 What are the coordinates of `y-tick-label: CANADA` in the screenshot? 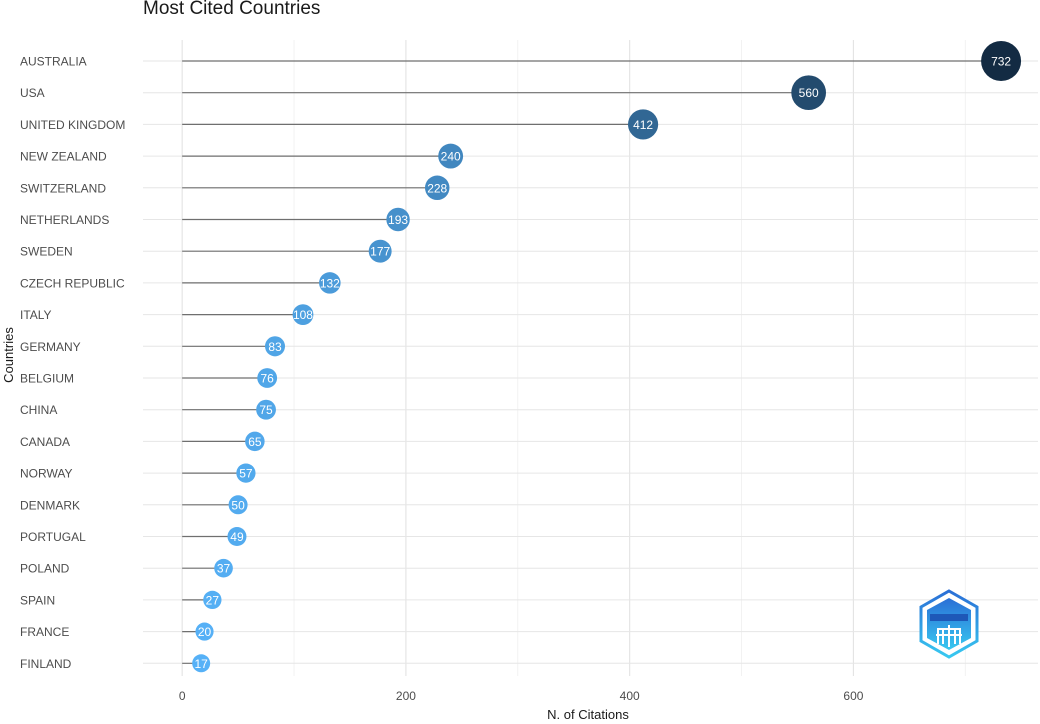 It's located at (45, 442).